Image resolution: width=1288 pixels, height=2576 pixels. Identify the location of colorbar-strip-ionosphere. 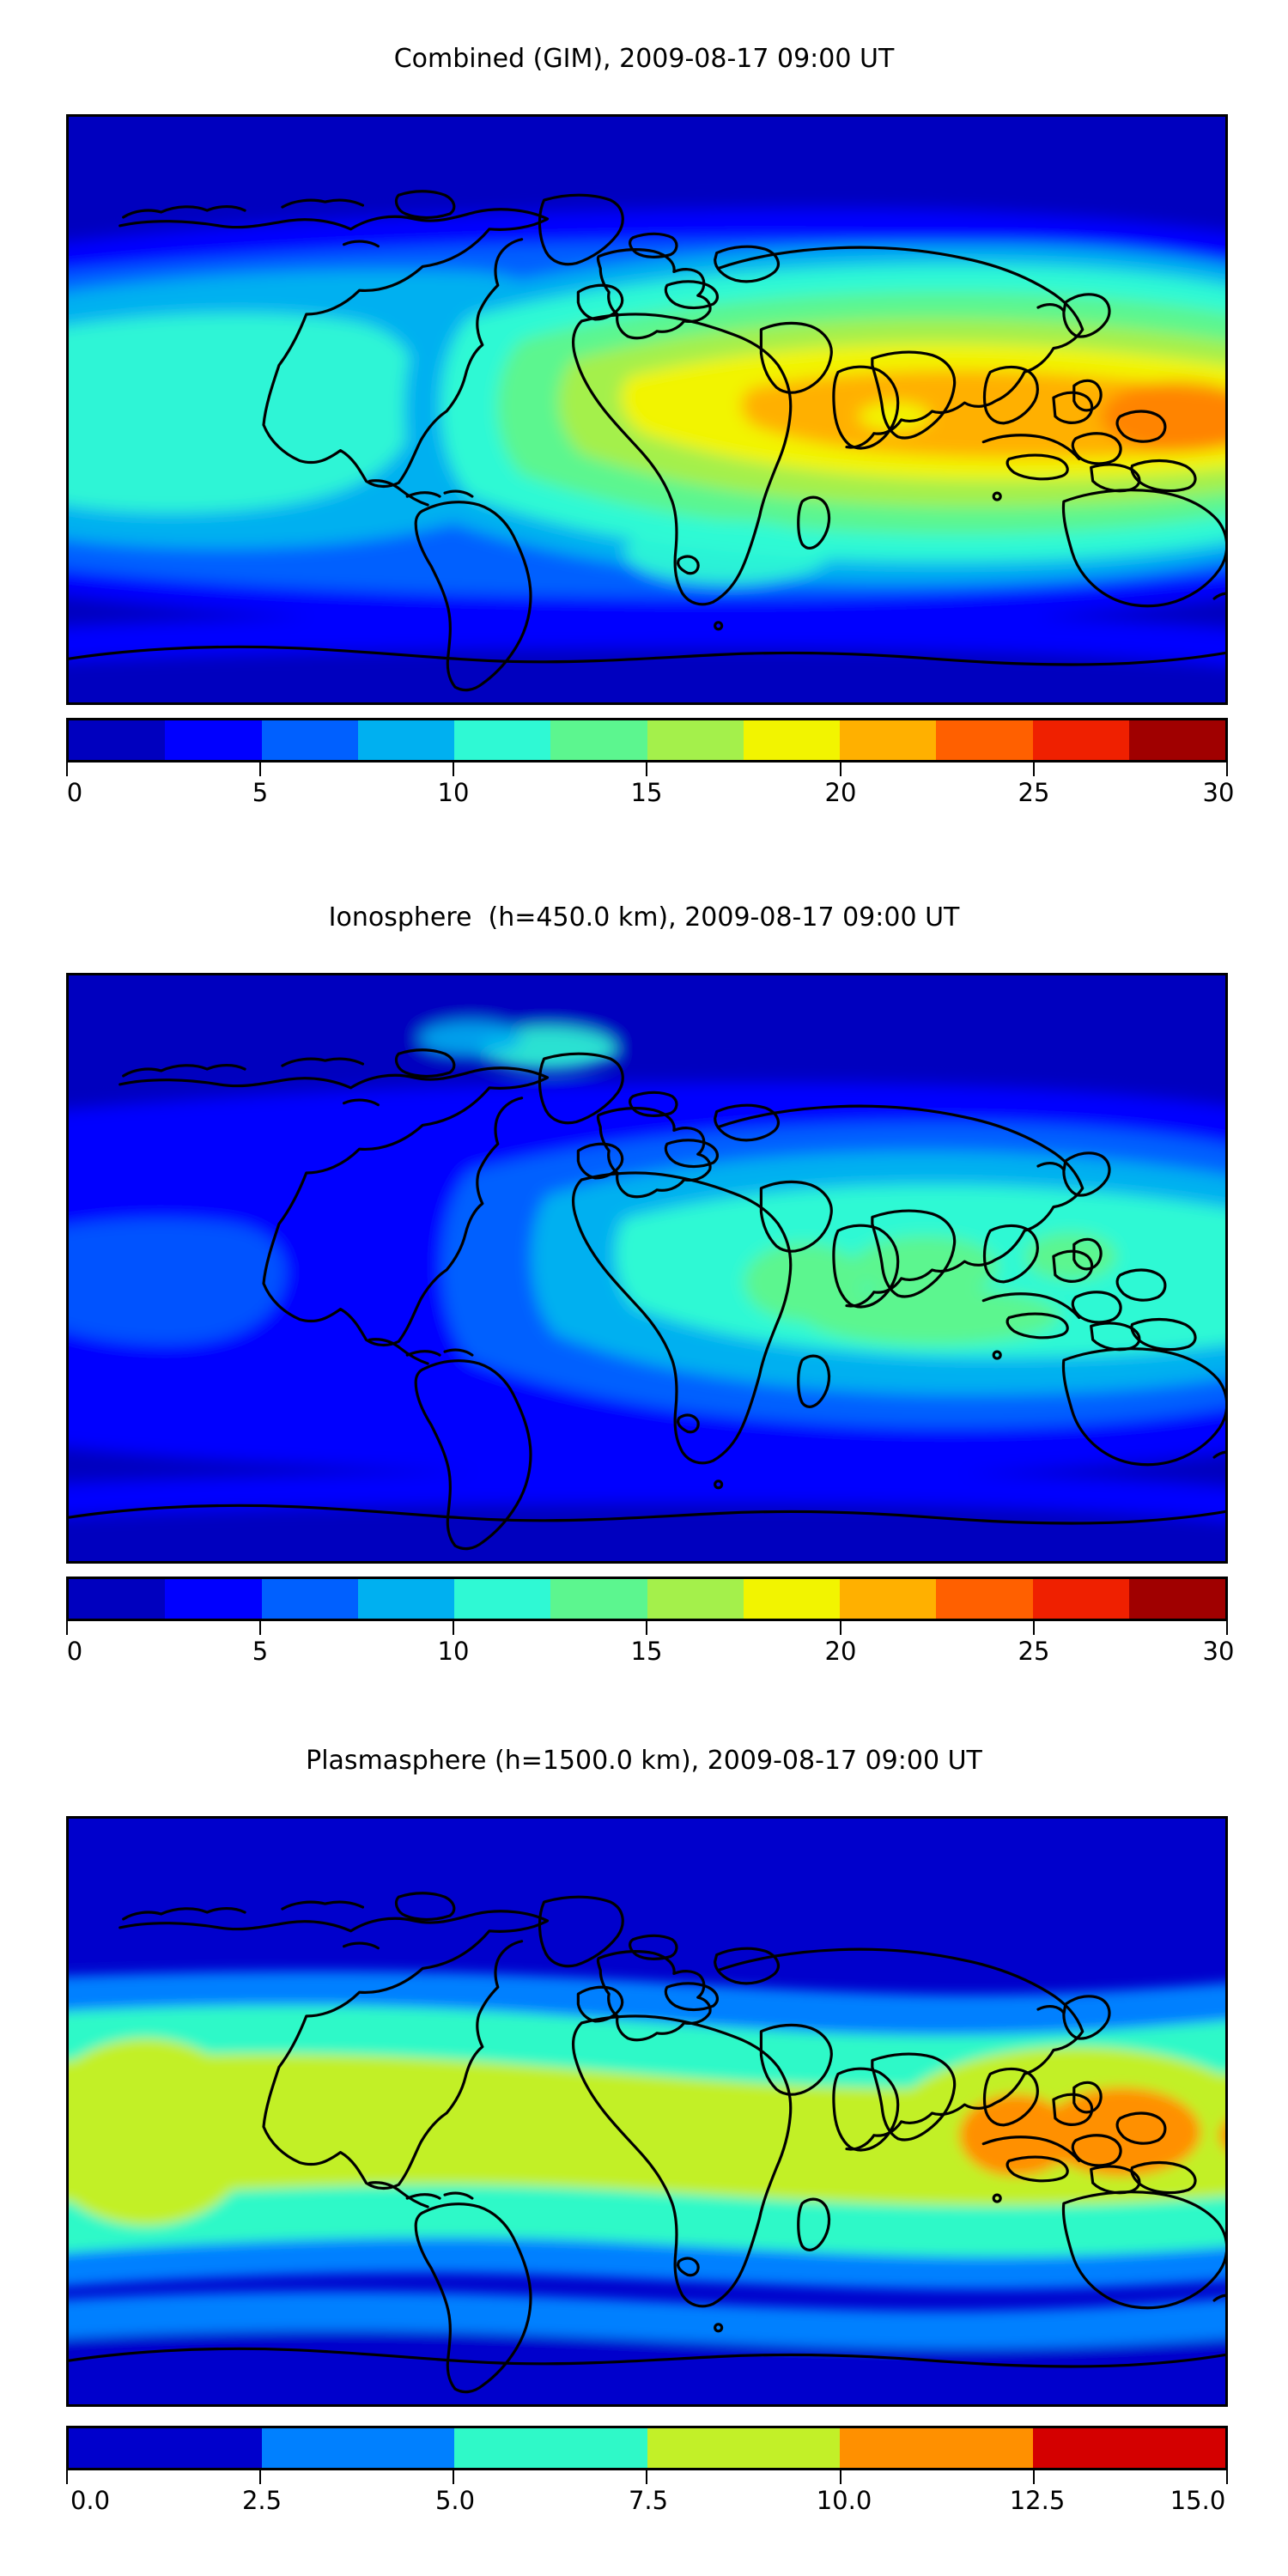
(647, 1599).